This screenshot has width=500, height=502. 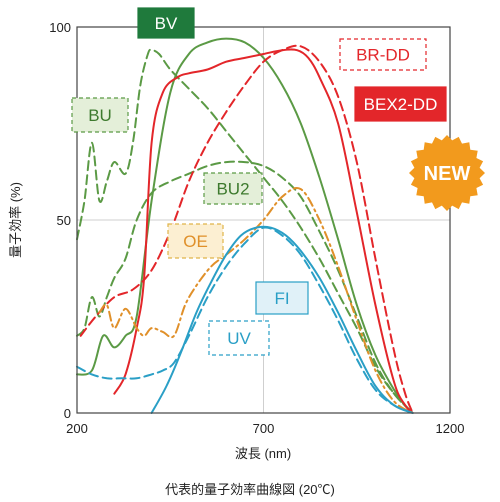 I want to click on series-label-bu: BU, so click(x=100, y=115).